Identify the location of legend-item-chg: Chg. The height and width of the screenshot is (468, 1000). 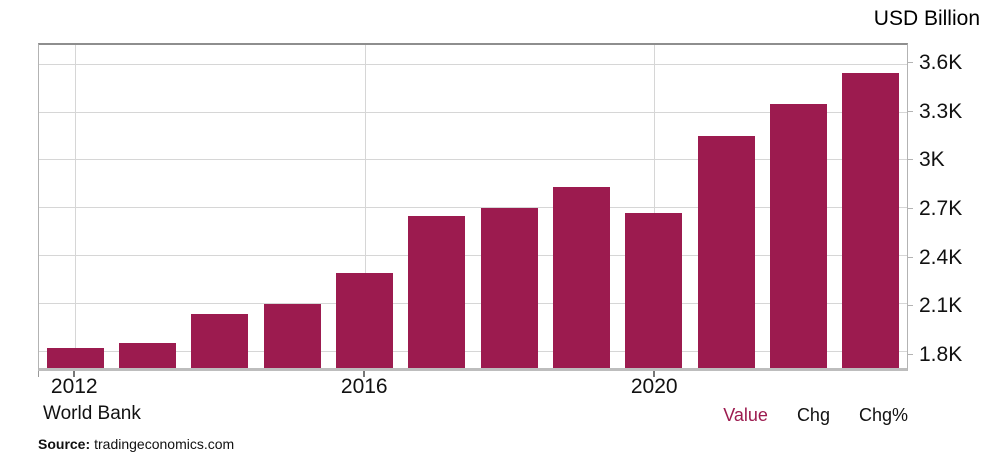
(813, 415).